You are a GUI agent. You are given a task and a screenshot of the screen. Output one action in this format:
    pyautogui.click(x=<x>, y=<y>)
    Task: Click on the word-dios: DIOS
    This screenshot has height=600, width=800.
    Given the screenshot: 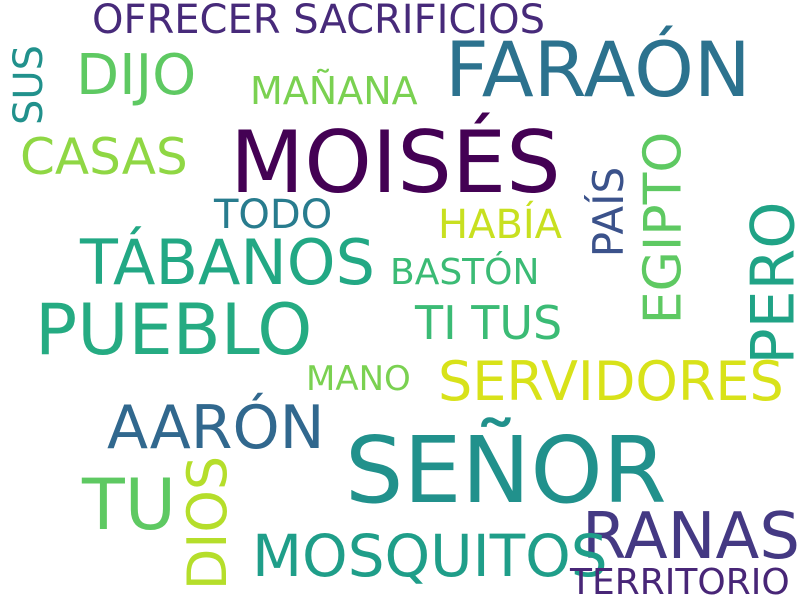 What is the action you would take?
    pyautogui.click(x=208, y=523)
    